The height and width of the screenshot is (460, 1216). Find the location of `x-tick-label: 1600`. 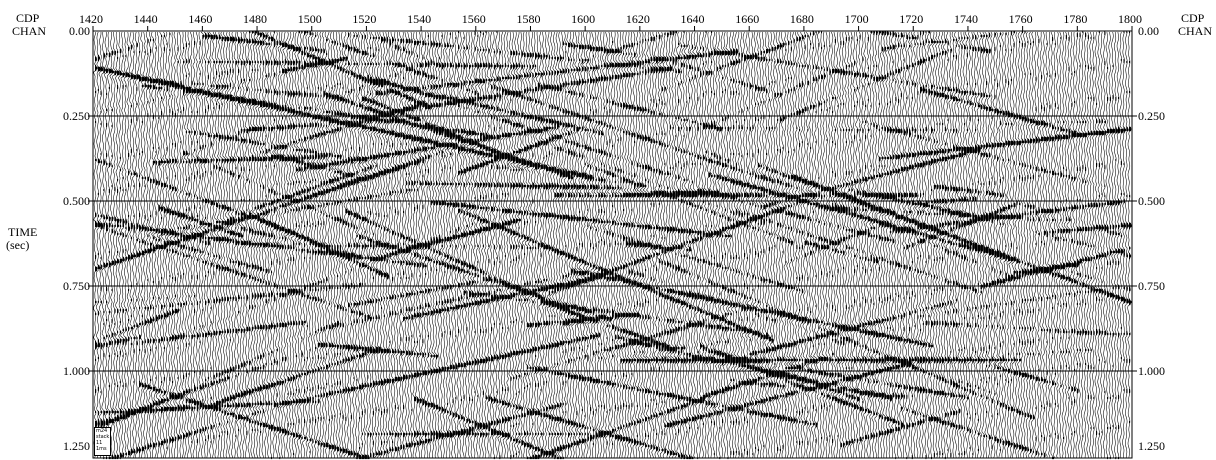

x-tick-label: 1600 is located at coordinates (583, 19).